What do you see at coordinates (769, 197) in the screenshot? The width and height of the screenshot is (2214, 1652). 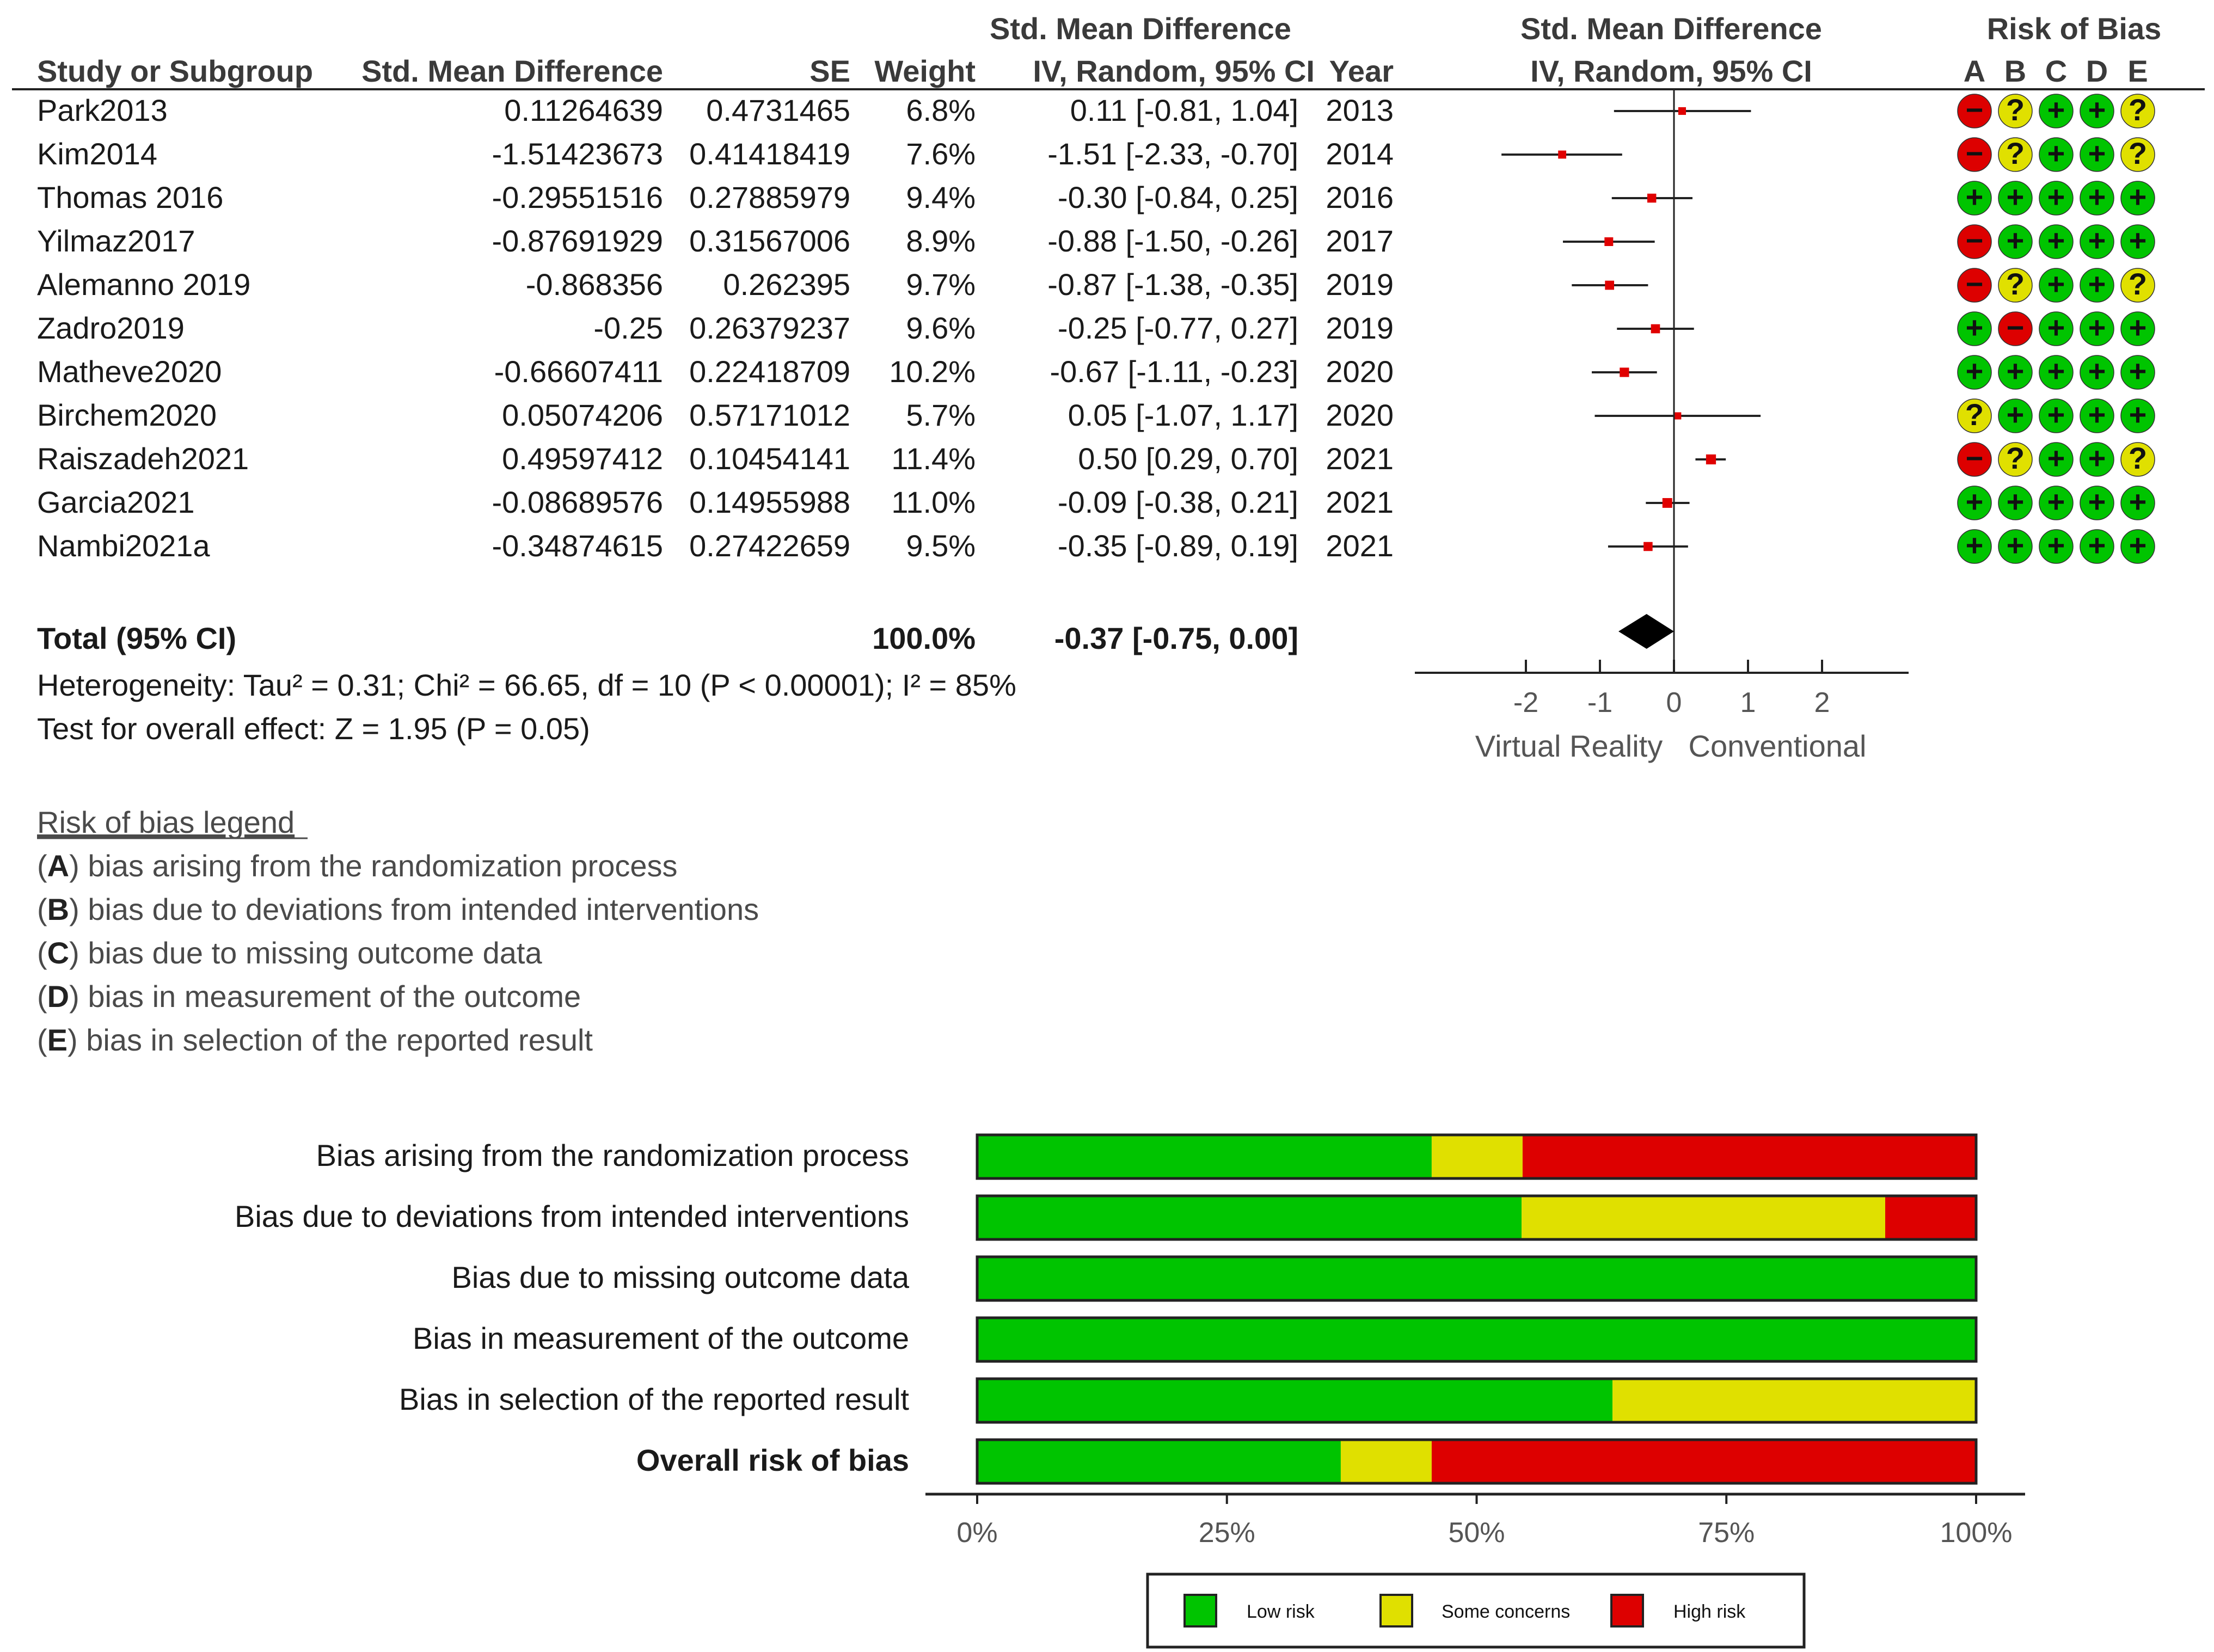 I see `study-se: 0.27885979` at bounding box center [769, 197].